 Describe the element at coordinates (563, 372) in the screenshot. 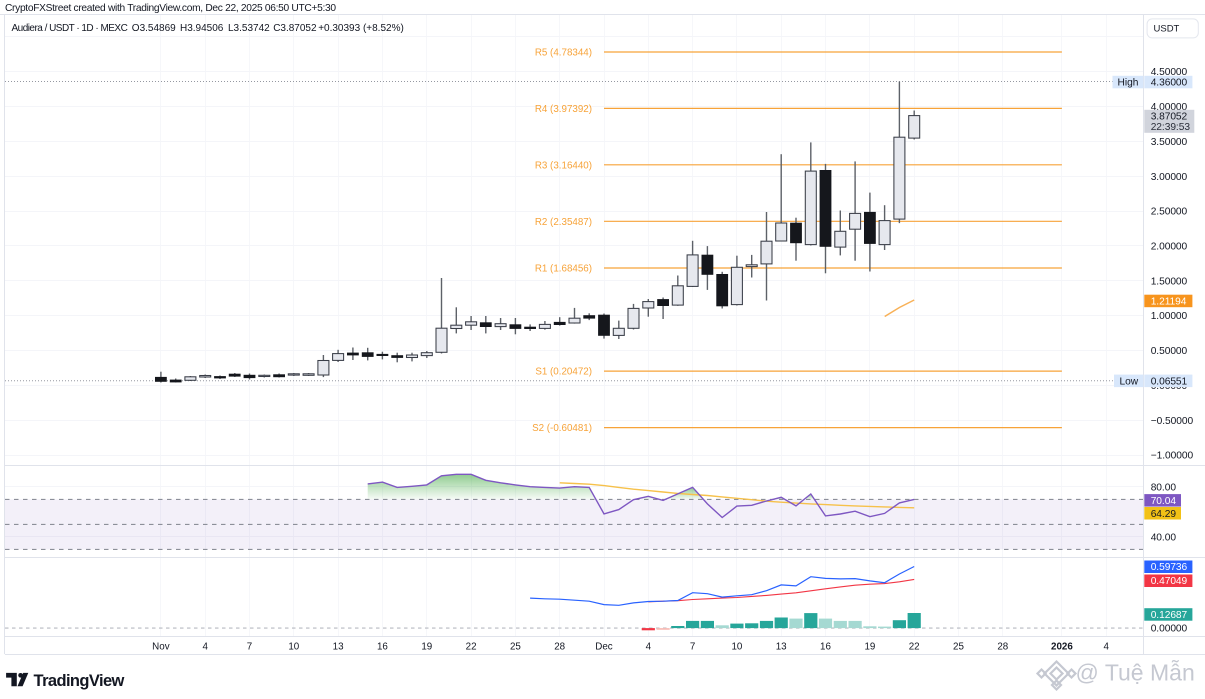

I see `svg-text: S1 (0.20472)` at that location.